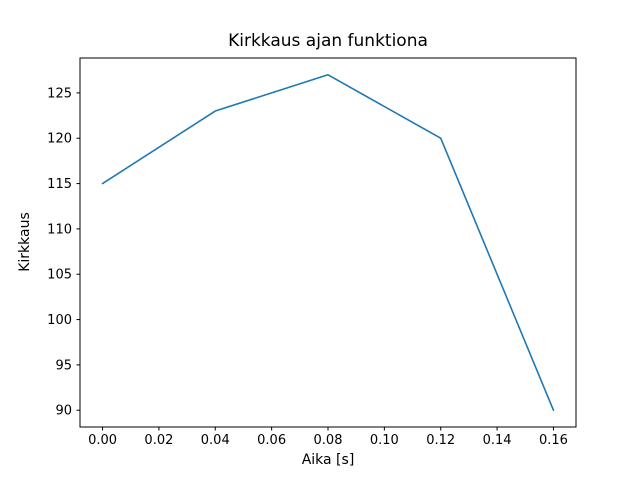  What do you see at coordinates (328, 460) in the screenshot?
I see `x-axis-label: Aika [s]` at bounding box center [328, 460].